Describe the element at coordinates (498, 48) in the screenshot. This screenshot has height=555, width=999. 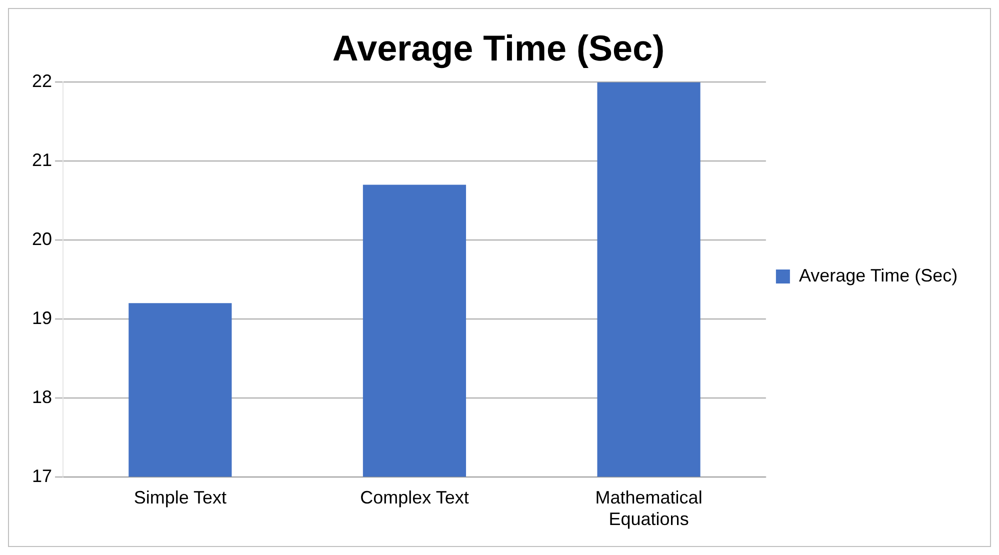
I see `chart-title: Average Time (Sec)` at that location.